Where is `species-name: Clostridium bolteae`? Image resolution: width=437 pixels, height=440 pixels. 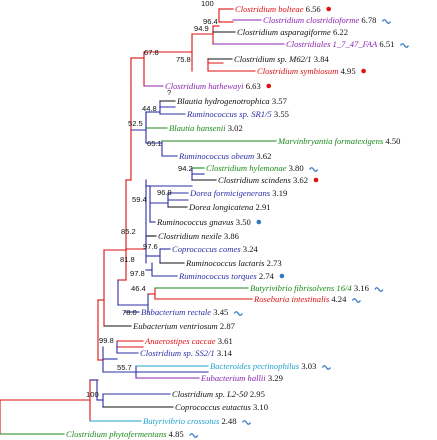 species-name: Clostridium bolteae is located at coordinates (269, 9).